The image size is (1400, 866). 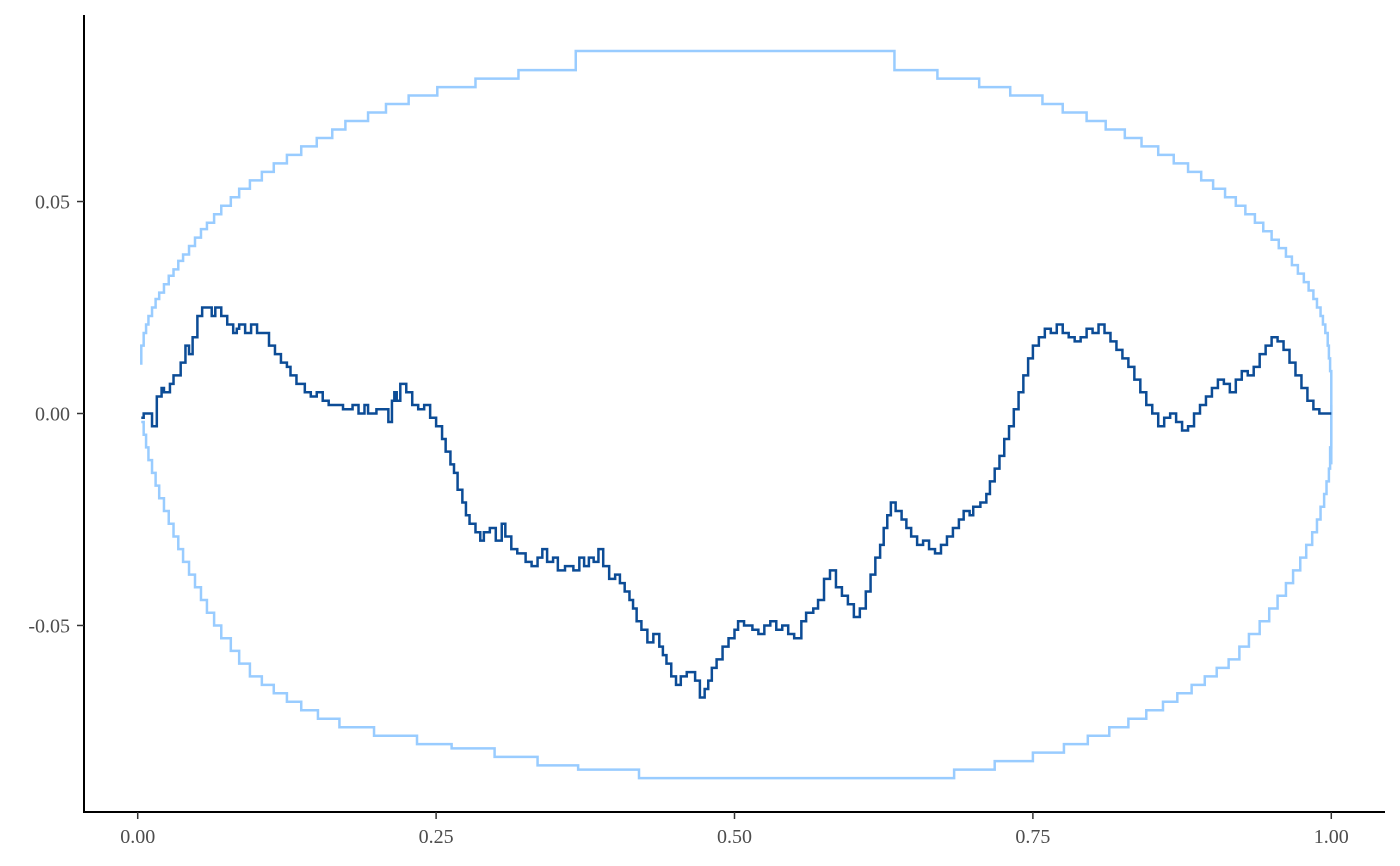 I want to click on y-tick-label: -0.05, so click(x=49, y=626).